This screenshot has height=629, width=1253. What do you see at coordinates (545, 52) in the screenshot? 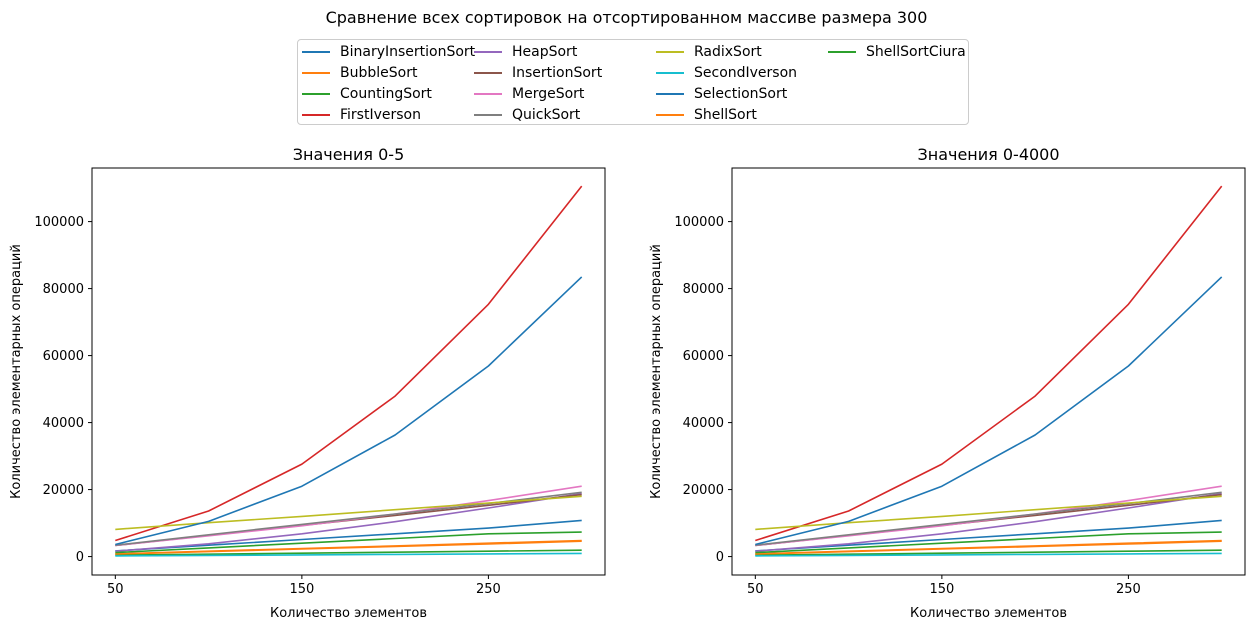
I see `legend-label: HeapSort` at bounding box center [545, 52].